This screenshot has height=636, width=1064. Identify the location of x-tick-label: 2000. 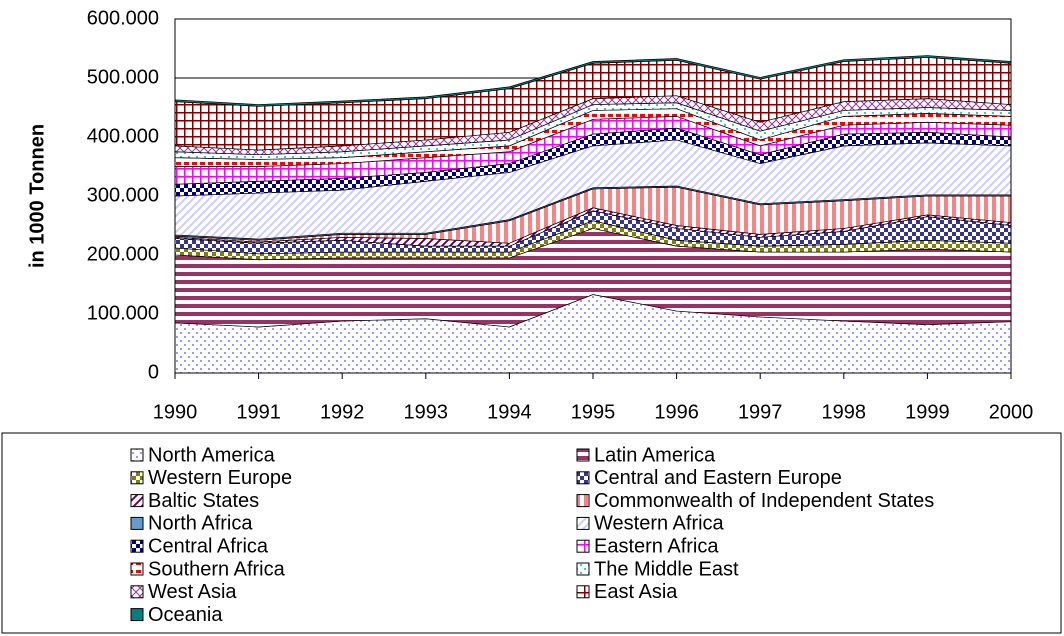
(1011, 412).